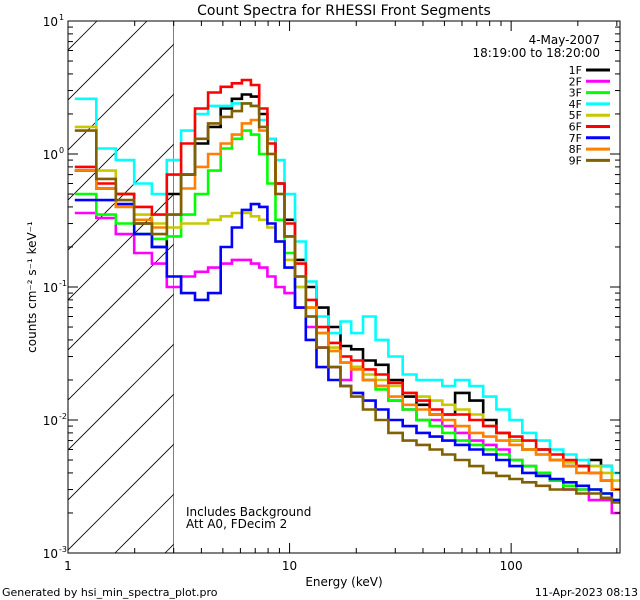 This screenshot has height=600, width=640. What do you see at coordinates (575, 70) in the screenshot?
I see `legend-label-1F: 1F` at bounding box center [575, 70].